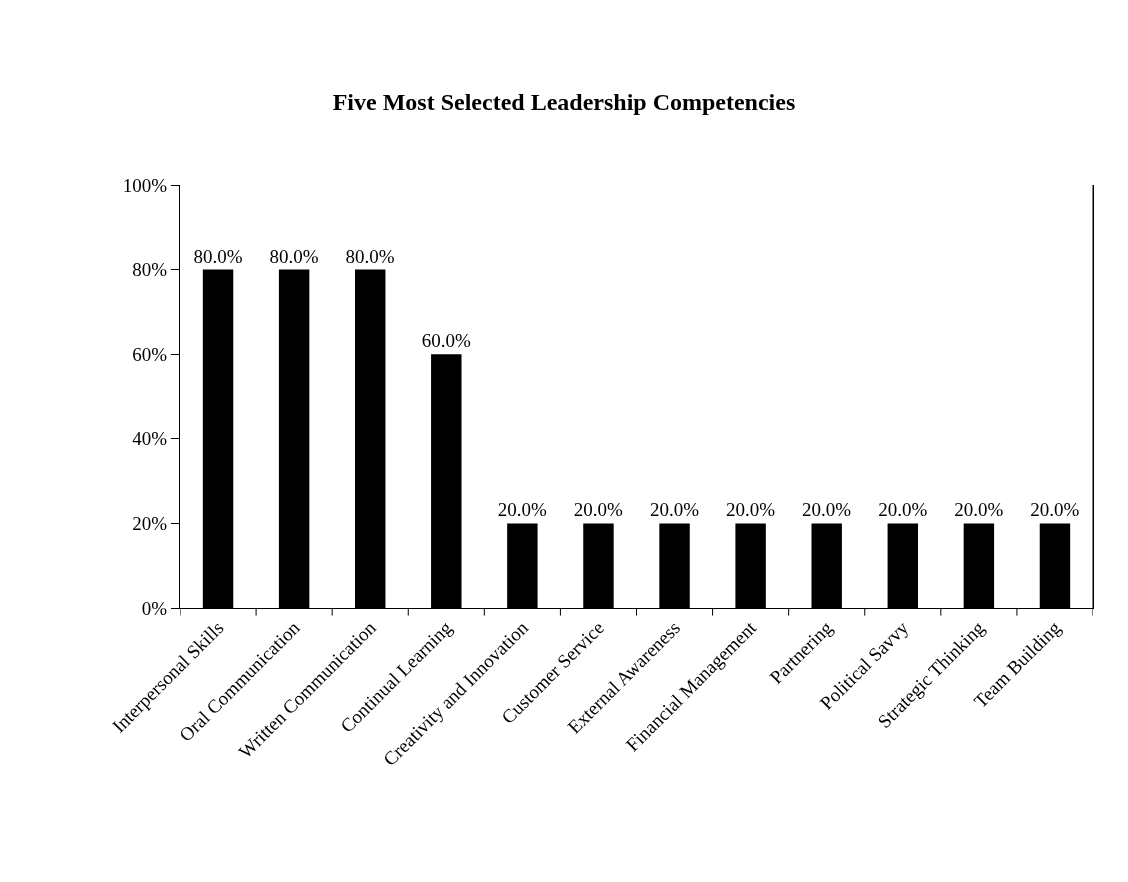 This screenshot has height=882, width=1128. I want to click on y-tick-label: 100%, so click(145, 185).